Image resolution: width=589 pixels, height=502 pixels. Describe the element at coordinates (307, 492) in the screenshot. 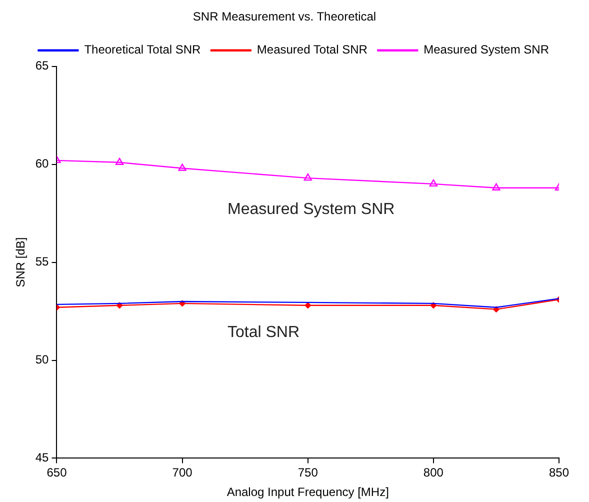

I see `x-axis-title: Analog Input Frequency [MHz]` at that location.